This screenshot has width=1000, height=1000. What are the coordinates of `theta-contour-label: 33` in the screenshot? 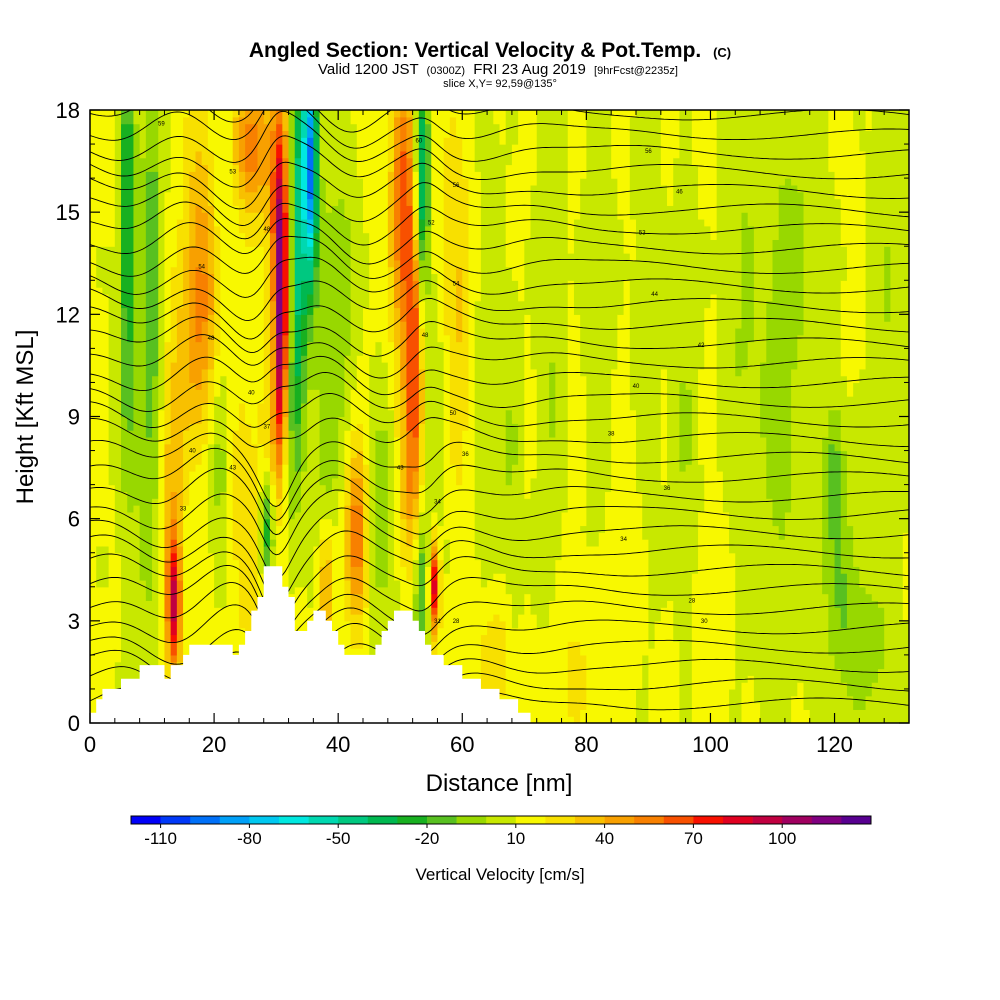 It's located at (183, 509).